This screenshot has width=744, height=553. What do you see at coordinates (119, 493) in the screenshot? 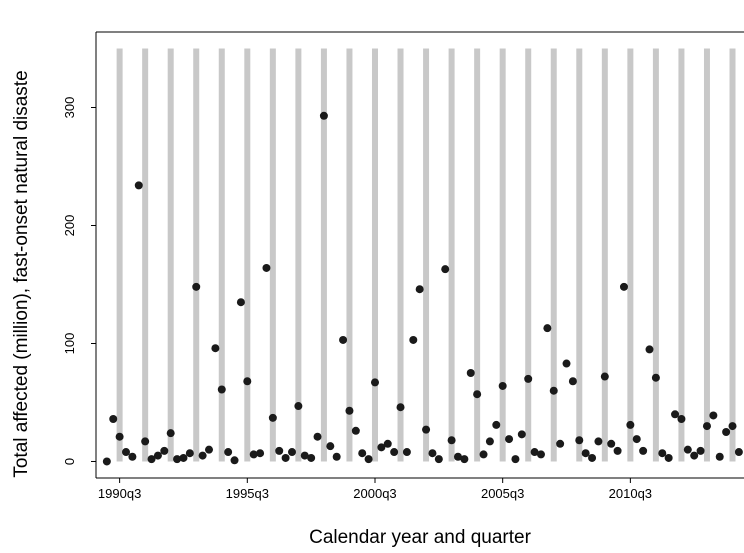
I see `x-tick-label: 1990q3` at bounding box center [119, 493].